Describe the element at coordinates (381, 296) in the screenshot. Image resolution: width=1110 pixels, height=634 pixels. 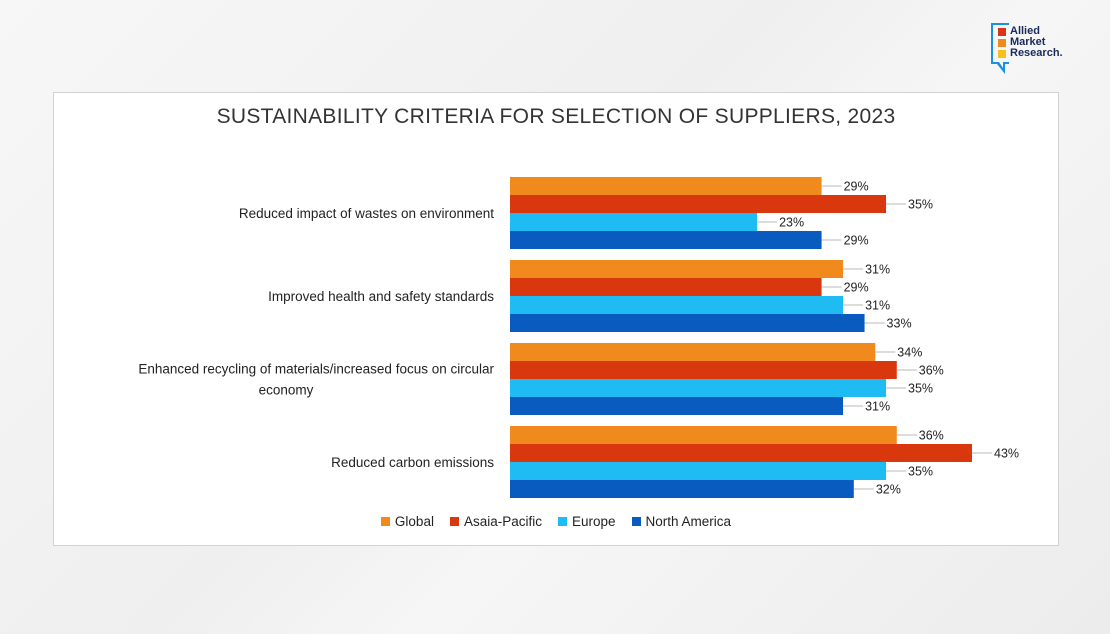
I see `category-label: Improved health and safety standards` at that location.